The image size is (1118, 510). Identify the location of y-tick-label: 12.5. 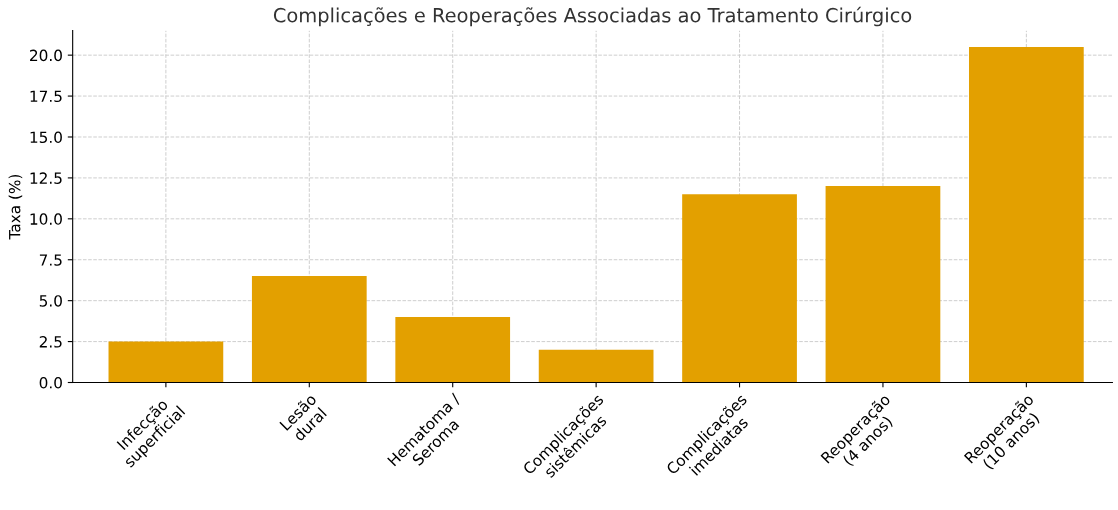
(46, 178).